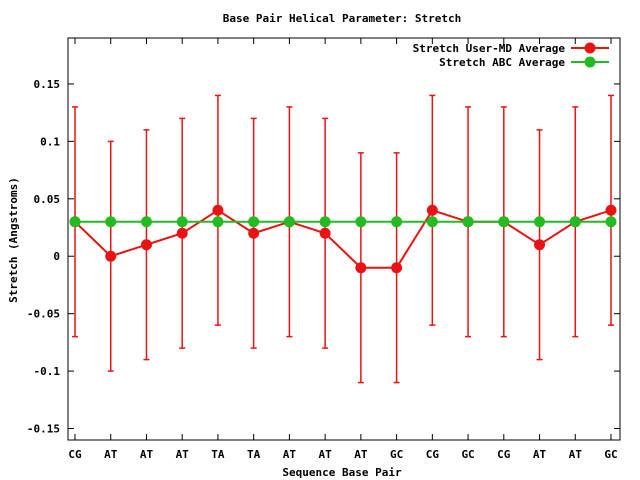  What do you see at coordinates (489, 48) in the screenshot?
I see `legend-label: Stretch User-MD Average` at bounding box center [489, 48].